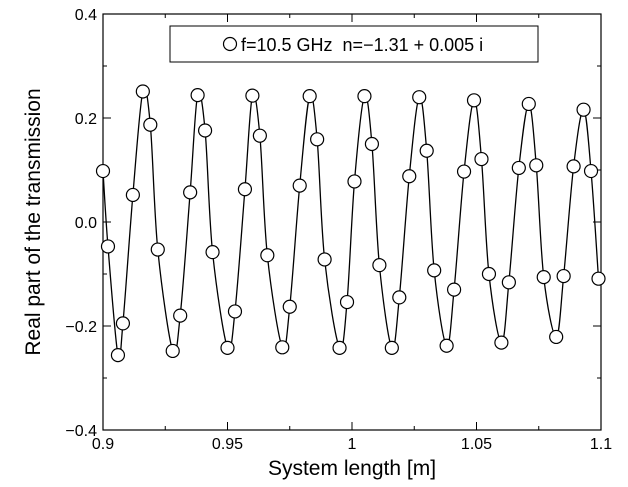 The width and height of the screenshot is (628, 487). What do you see at coordinates (352, 468) in the screenshot?
I see `x-axis-label: System length [m]` at bounding box center [352, 468].